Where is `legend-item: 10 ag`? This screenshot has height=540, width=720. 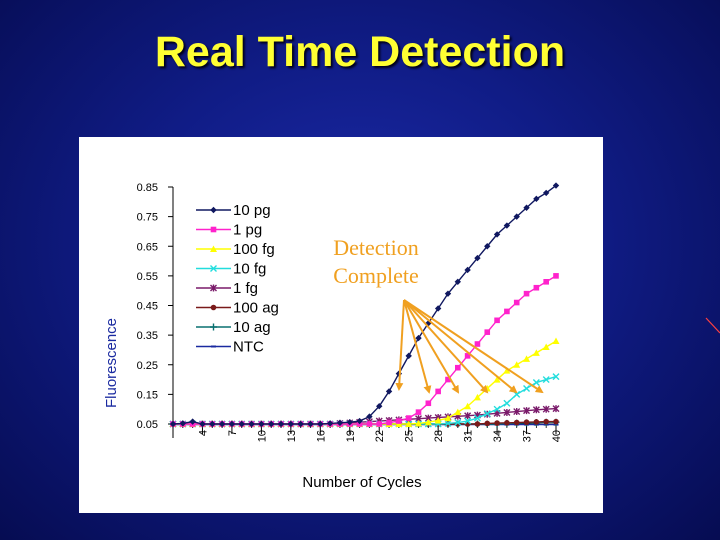
legend-item: 10 ag is located at coordinates (233, 327).